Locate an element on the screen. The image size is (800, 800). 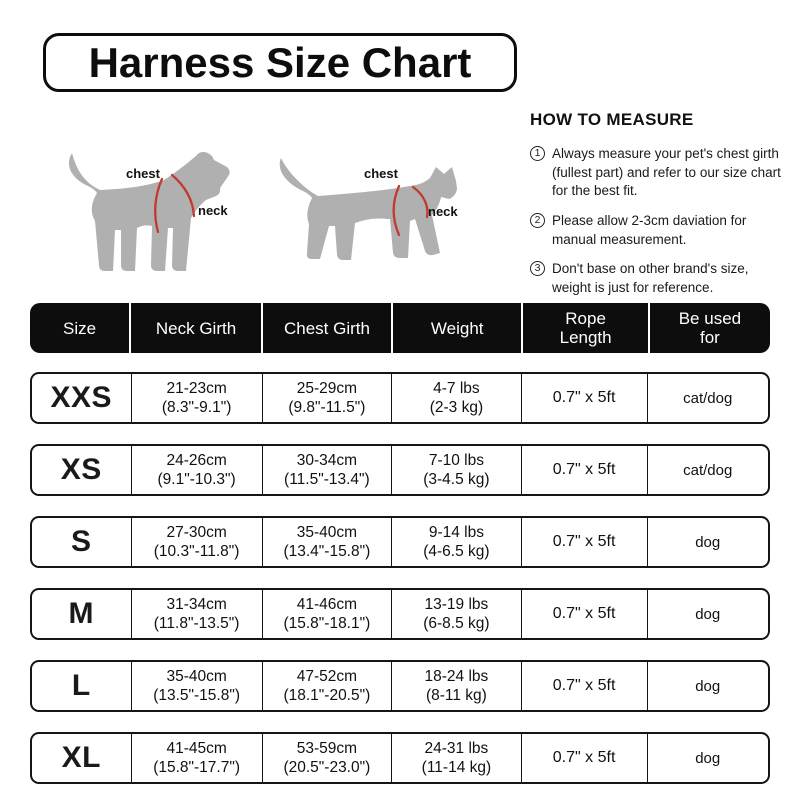
column-header-size: Size is located at coordinates (80, 328).